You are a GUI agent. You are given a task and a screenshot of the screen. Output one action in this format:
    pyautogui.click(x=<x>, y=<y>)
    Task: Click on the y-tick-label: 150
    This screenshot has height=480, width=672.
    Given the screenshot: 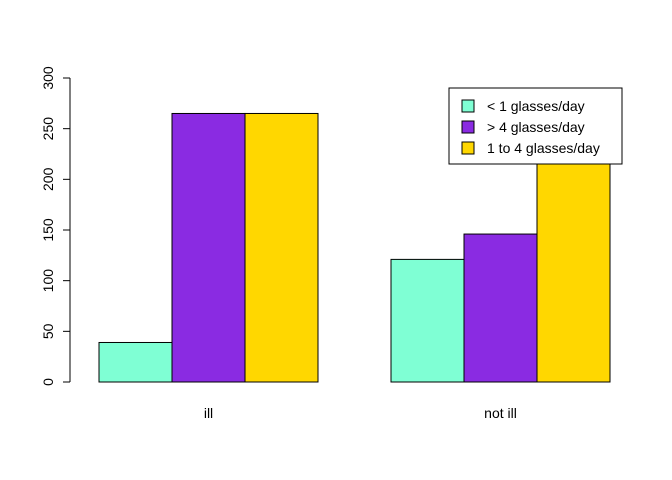 What is the action you would take?
    pyautogui.click(x=48, y=230)
    